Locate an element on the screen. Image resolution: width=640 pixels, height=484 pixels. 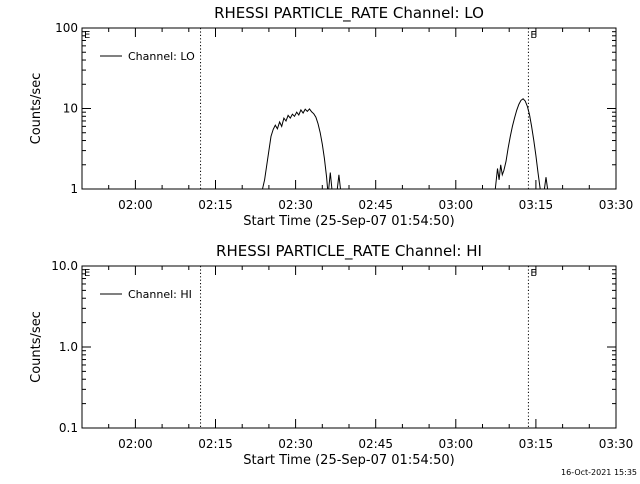
lo-y-tick-label: 10 is located at coordinates (70, 109).